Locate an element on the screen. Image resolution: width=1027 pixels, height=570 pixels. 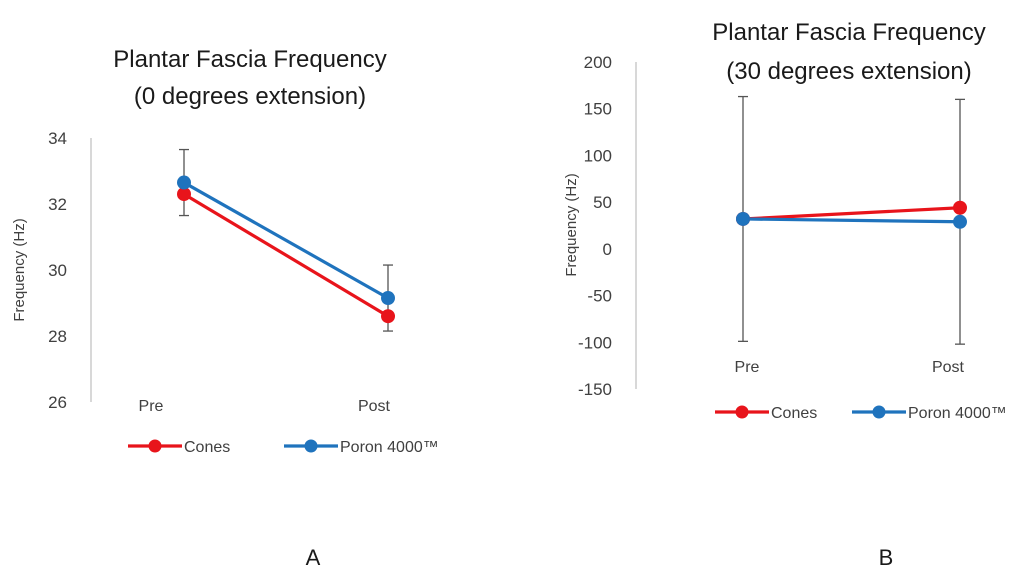
chart-b-y-ticks: -150 -100 -50 0 50 100 150 200 is located at coordinates (595, 226).